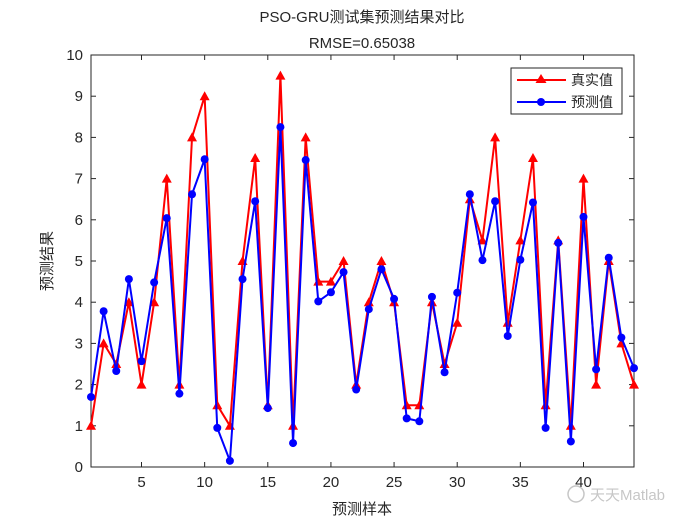 This screenshot has width=700, height=530. Describe the element at coordinates (362, 509) in the screenshot. I see `x-axis-label: 预测样本` at that location.